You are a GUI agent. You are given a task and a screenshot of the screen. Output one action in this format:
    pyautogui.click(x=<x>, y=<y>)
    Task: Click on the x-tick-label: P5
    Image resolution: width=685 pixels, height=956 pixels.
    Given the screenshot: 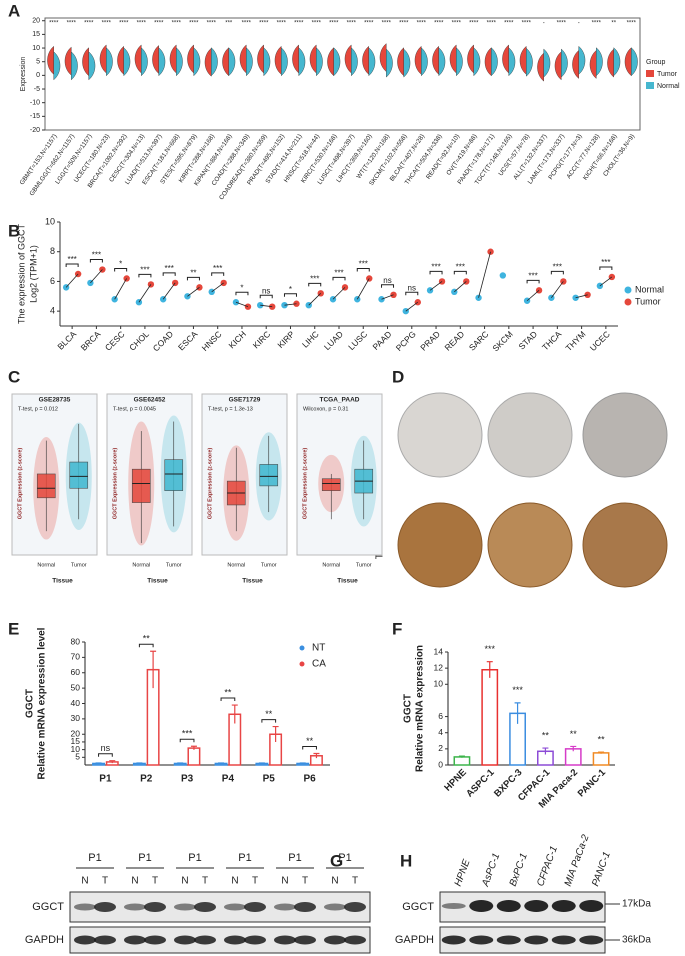 What is the action you would take?
    pyautogui.click(x=269, y=779)
    